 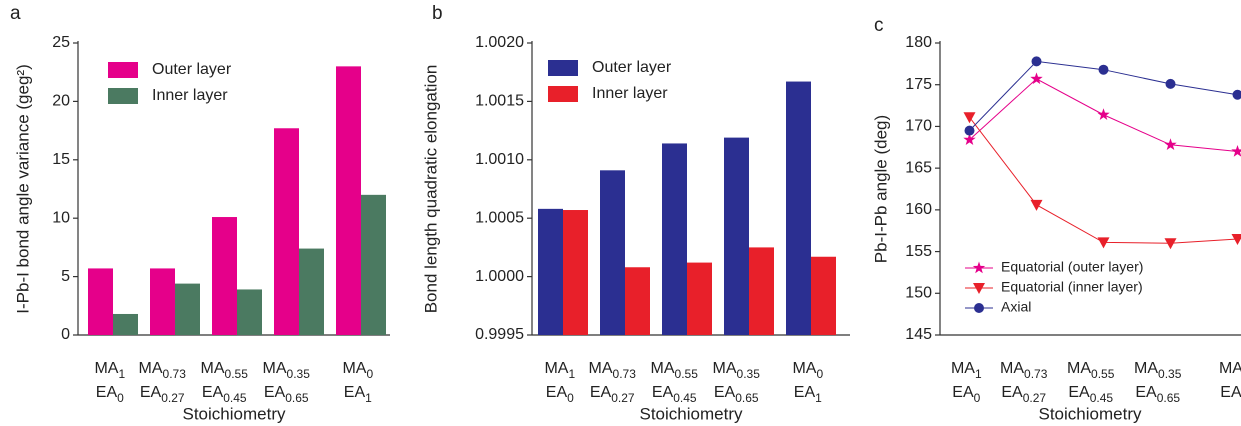 What do you see at coordinates (880, 189) in the screenshot?
I see `y-axis-label: Pb-I-Pb angle (deg)` at bounding box center [880, 189].